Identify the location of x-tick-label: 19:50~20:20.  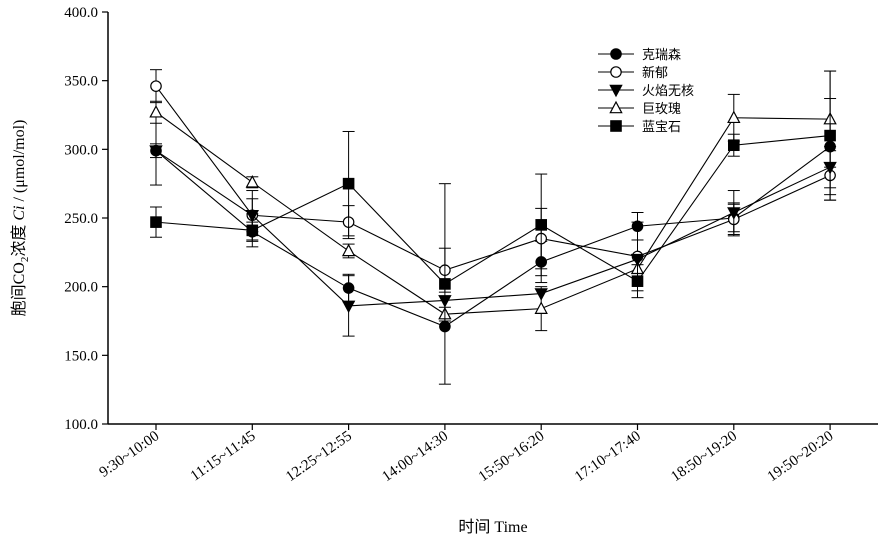
(801, 456).